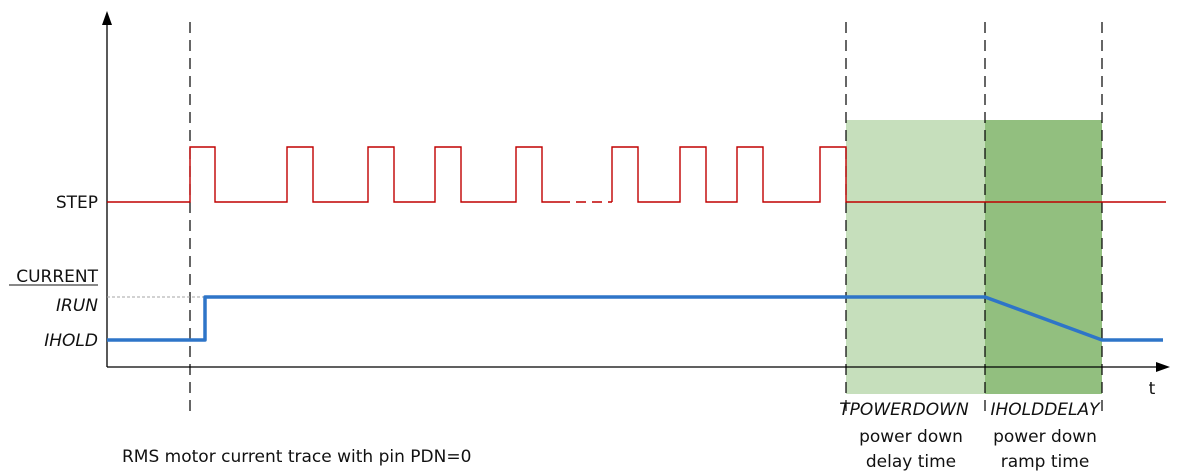  Describe the element at coordinates (296, 457) in the screenshot. I see `diagram-caption: RMS motor current trace with pin PDN=0` at that location.